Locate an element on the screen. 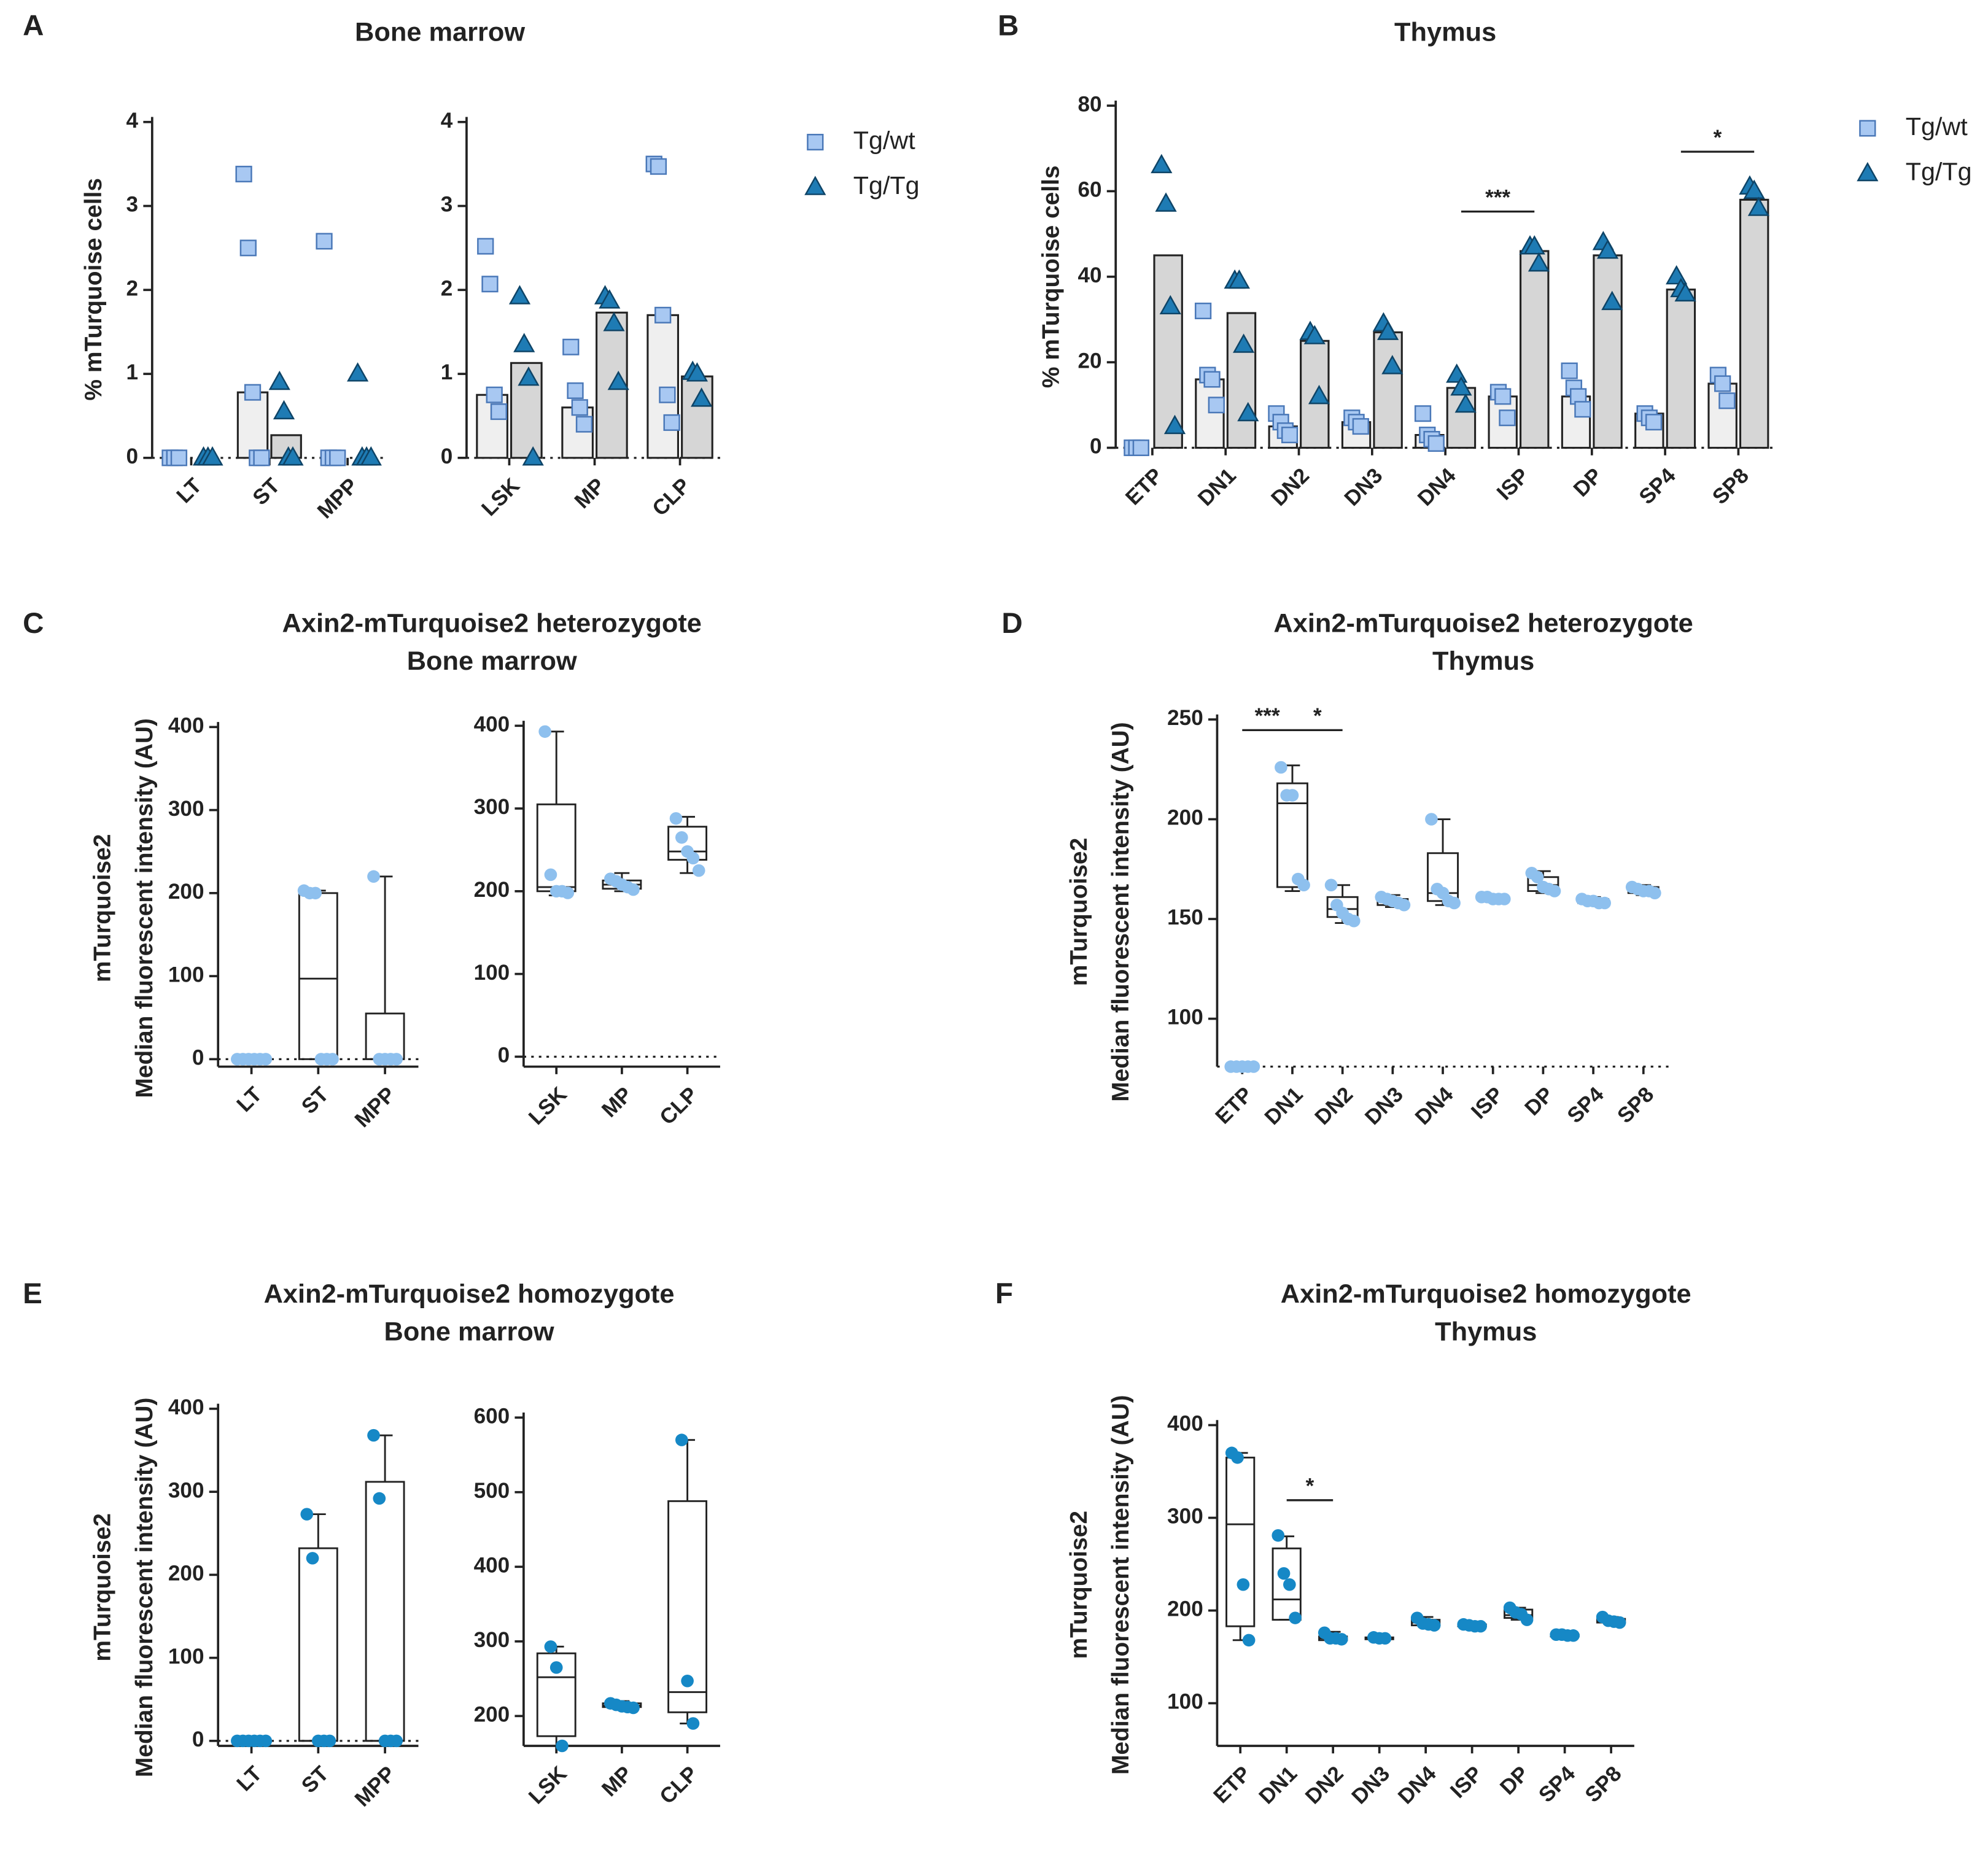 The image size is (1988, 1849). y-tick-label: 150 is located at coordinates (1185, 917).